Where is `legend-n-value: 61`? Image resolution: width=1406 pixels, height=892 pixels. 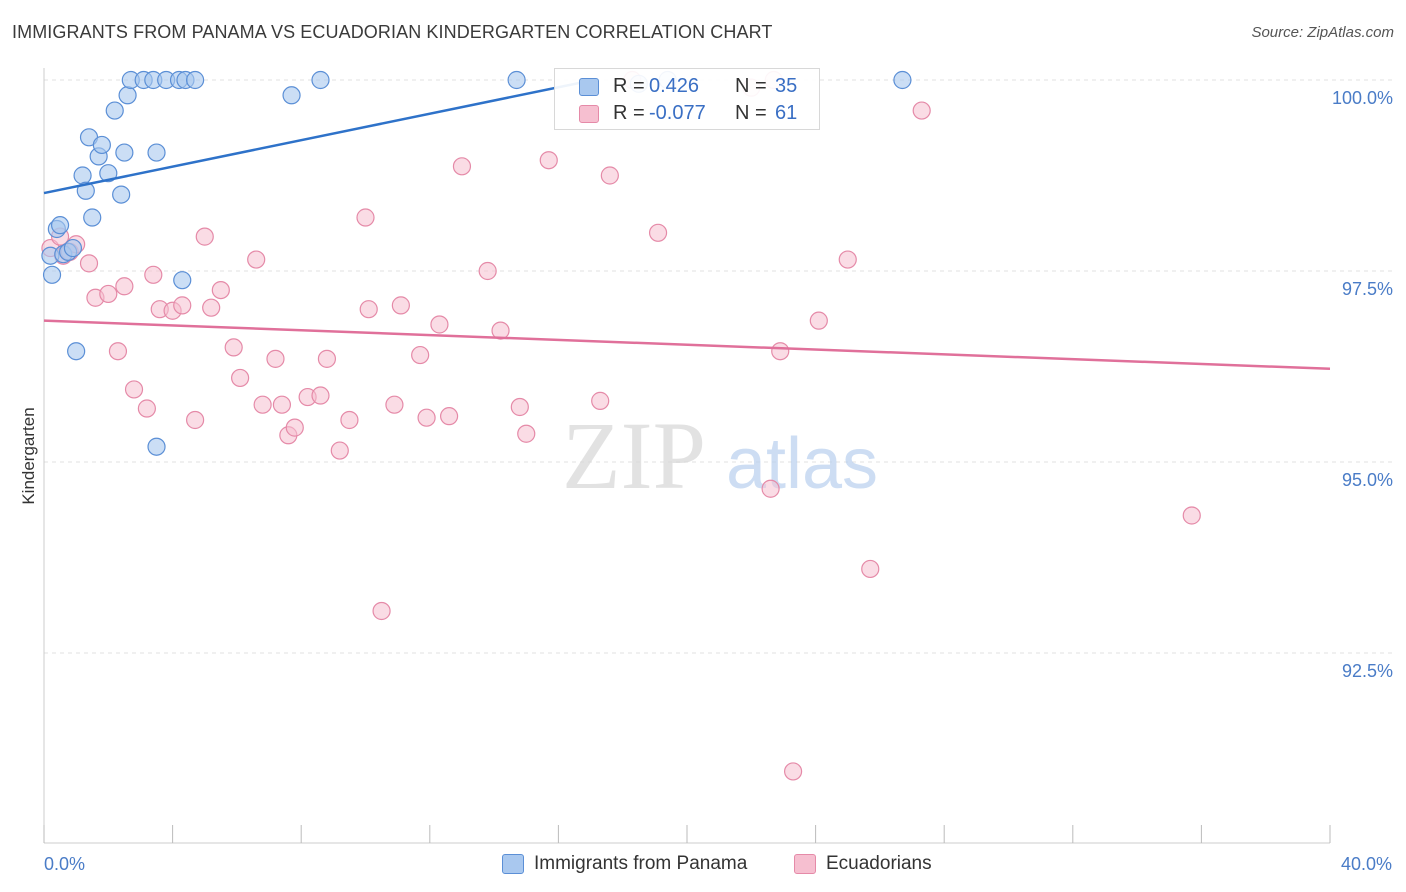
legend-n-value: 61 is located at coordinates (786, 113).